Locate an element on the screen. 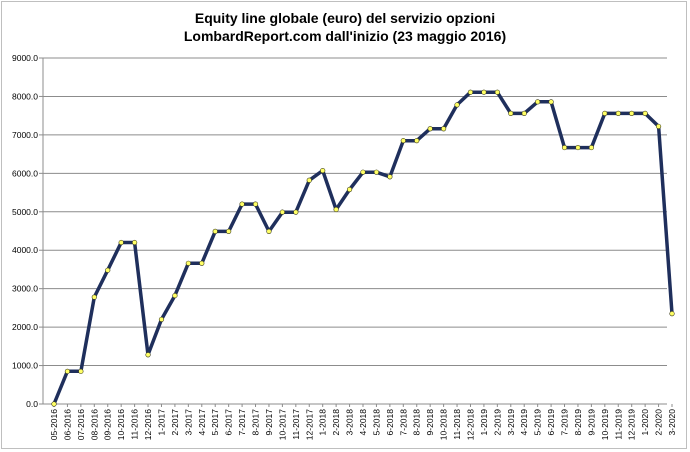 The width and height of the screenshot is (690, 452). x-tick-label: 8-2019 is located at coordinates (578, 422).